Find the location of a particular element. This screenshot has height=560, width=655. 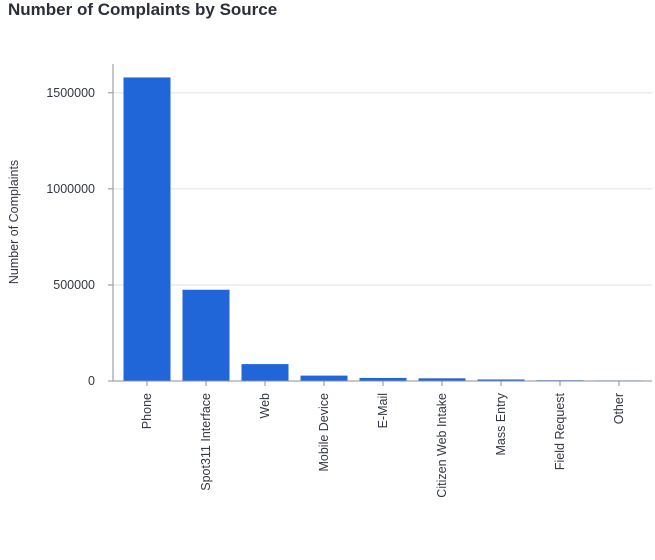

x-tick-label: Field Request is located at coordinates (560, 431).